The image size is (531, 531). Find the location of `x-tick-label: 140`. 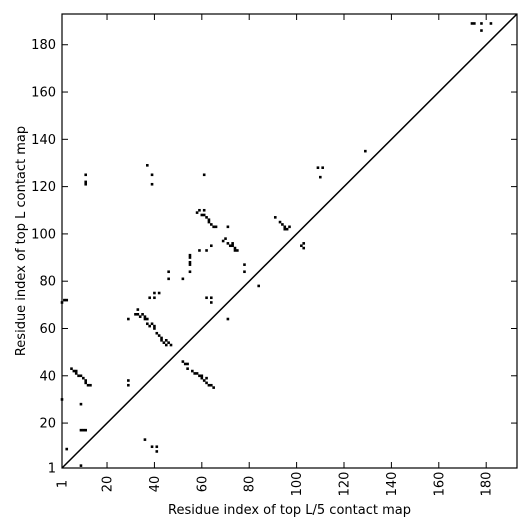

x-tick-label: 140 is located at coordinates (392, 484).